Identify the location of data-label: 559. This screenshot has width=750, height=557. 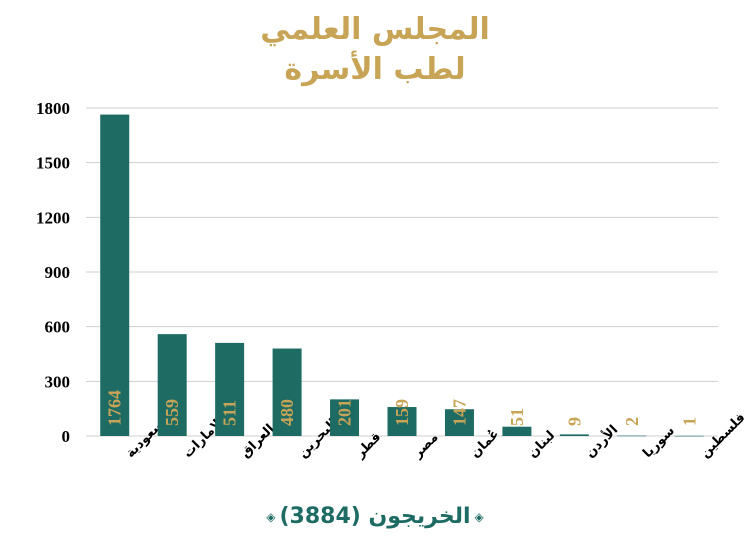
(172, 412).